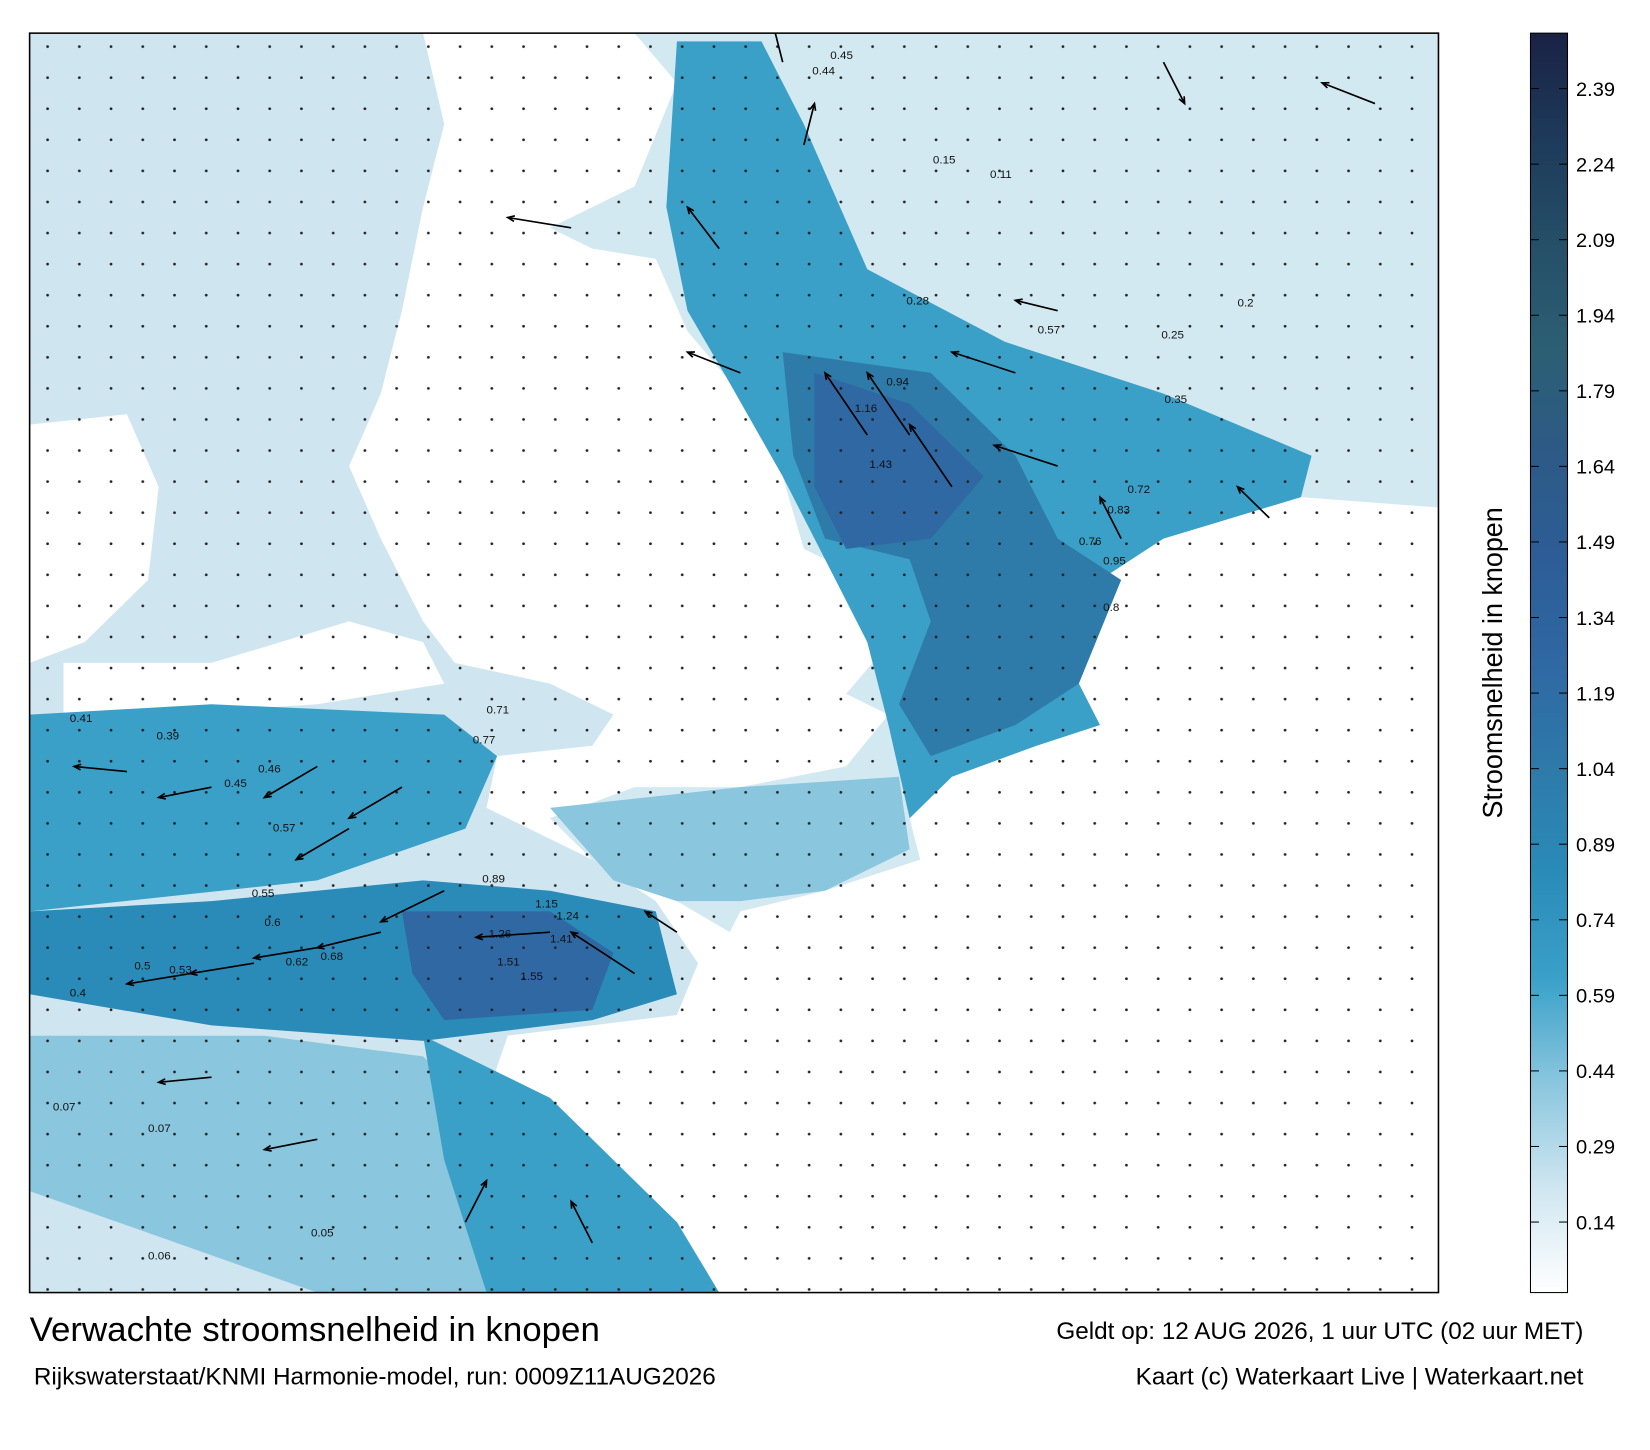 The height and width of the screenshot is (1450, 1650). I want to click on colorbar-tick-label: 0.14, so click(1595, 1223).